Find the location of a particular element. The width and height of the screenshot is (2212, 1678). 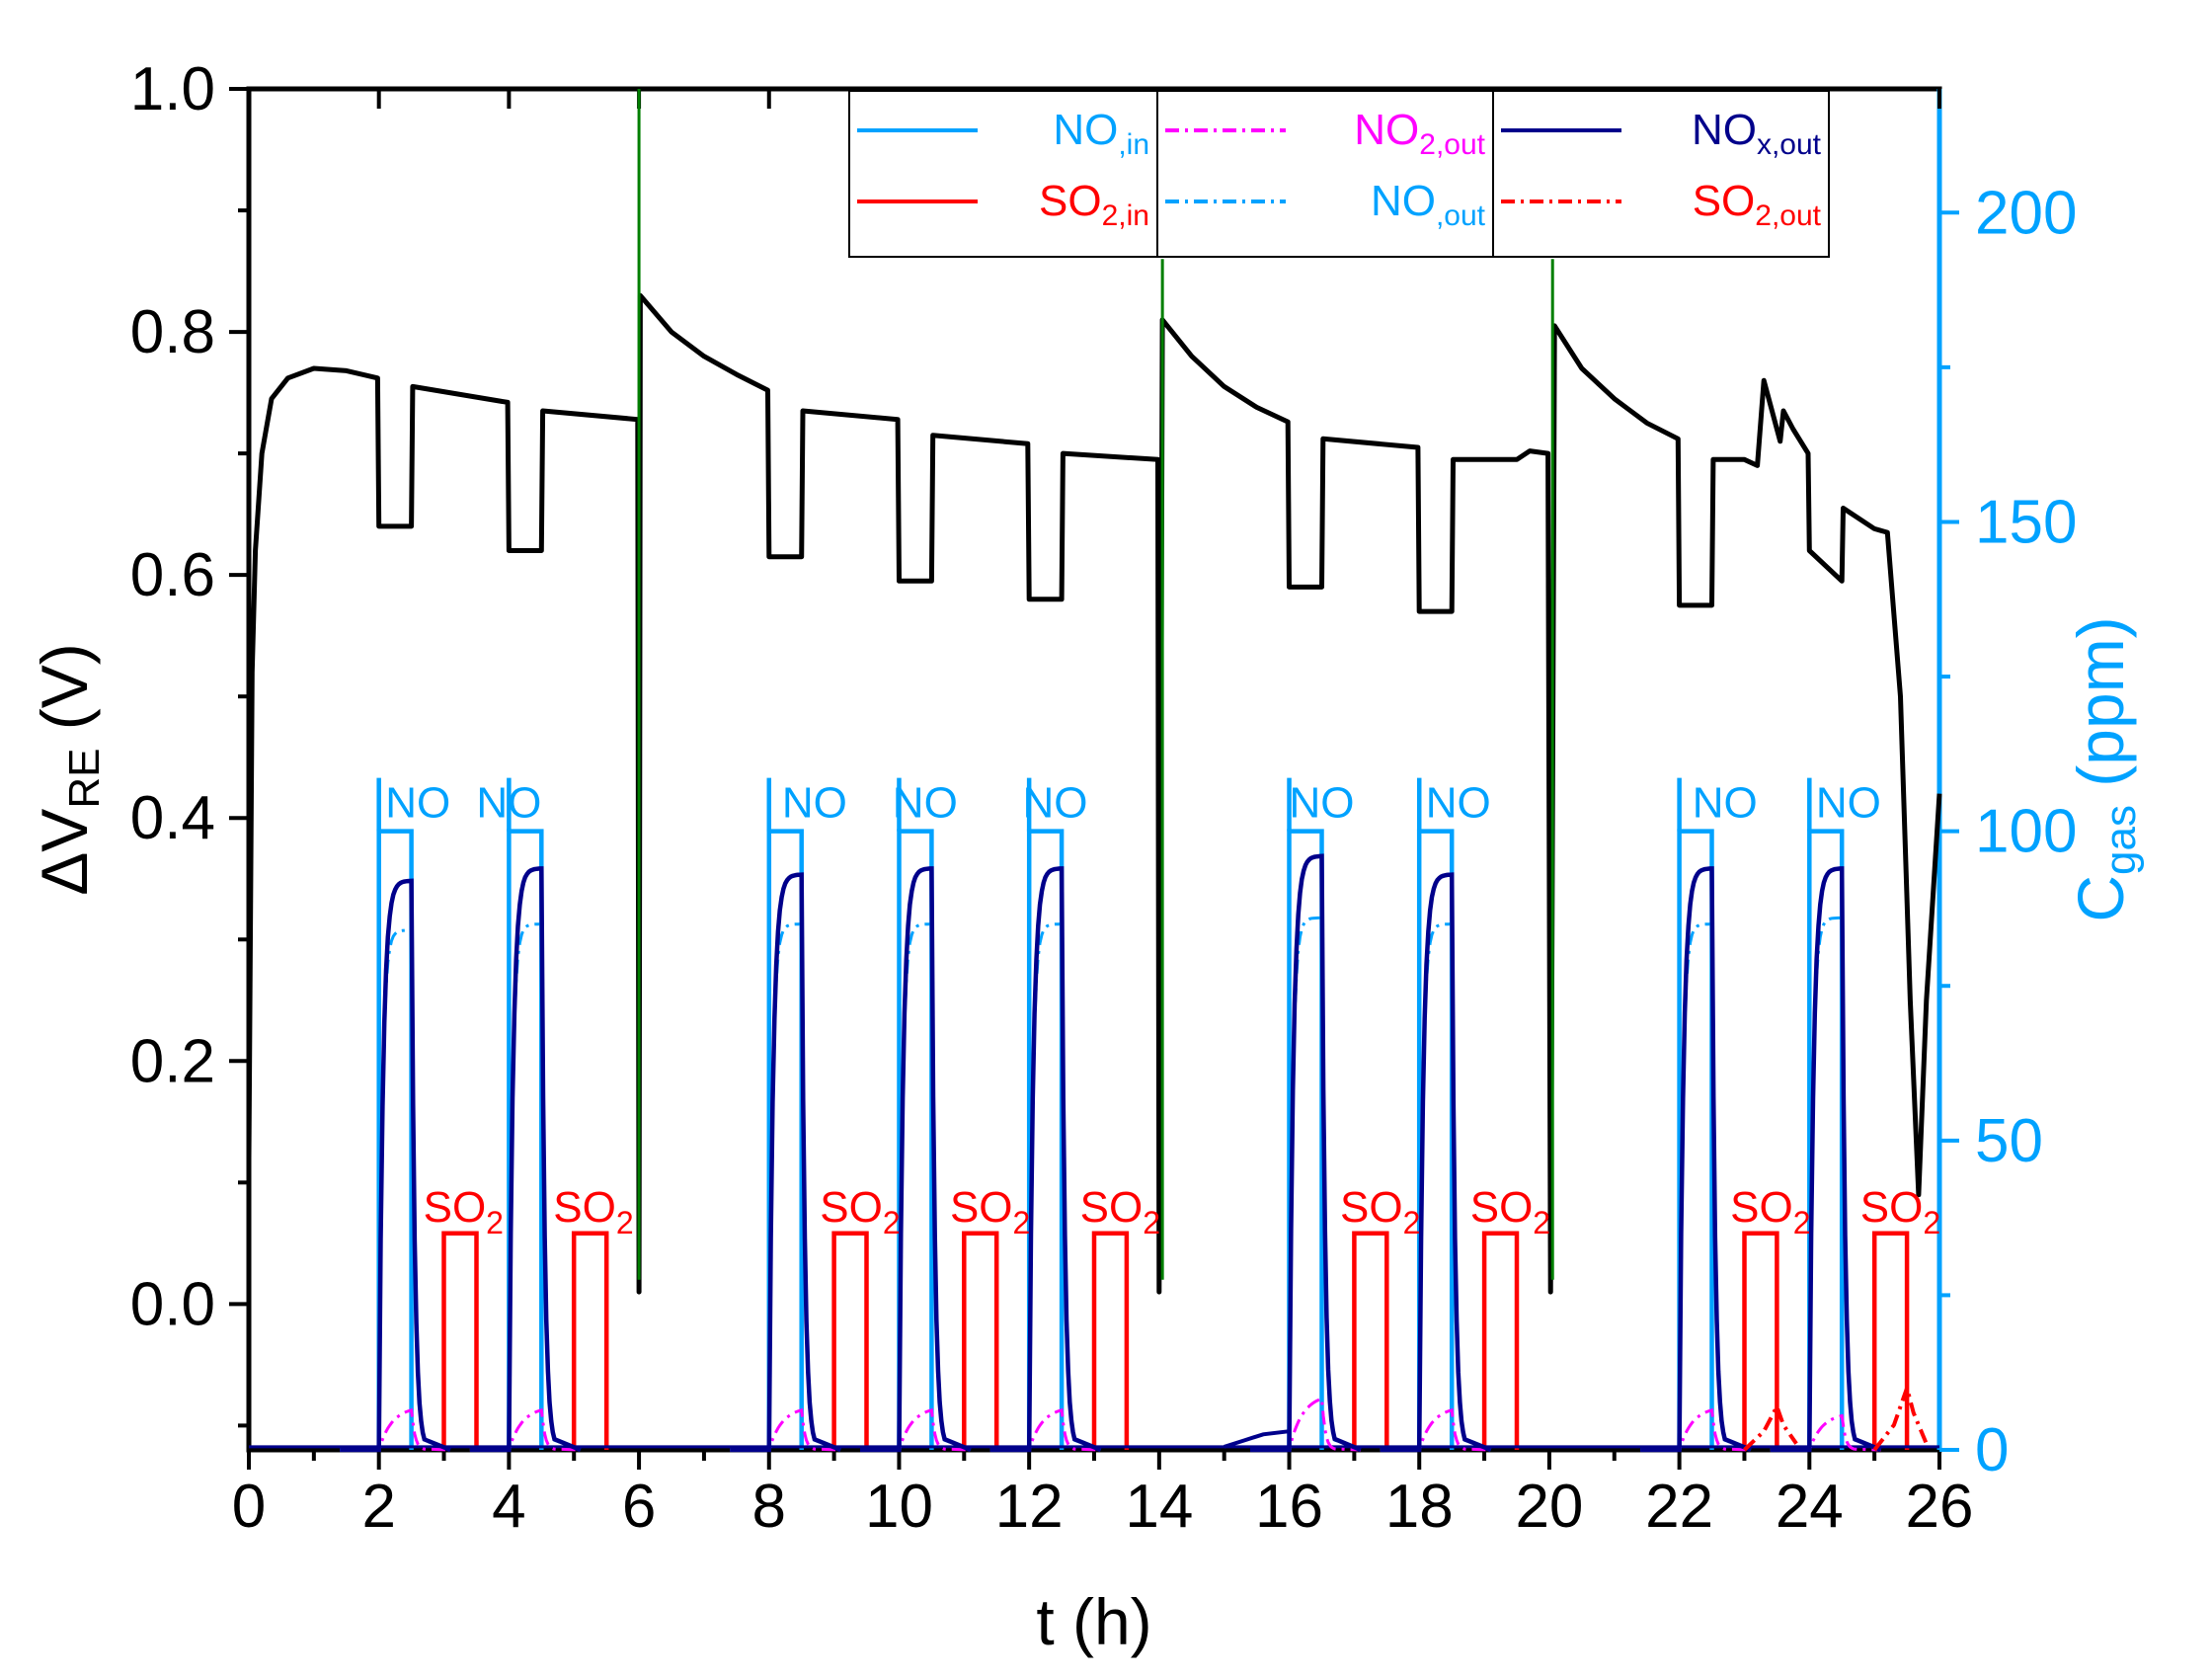

legend-label-no_out: NO,out is located at coordinates (1429, 204).